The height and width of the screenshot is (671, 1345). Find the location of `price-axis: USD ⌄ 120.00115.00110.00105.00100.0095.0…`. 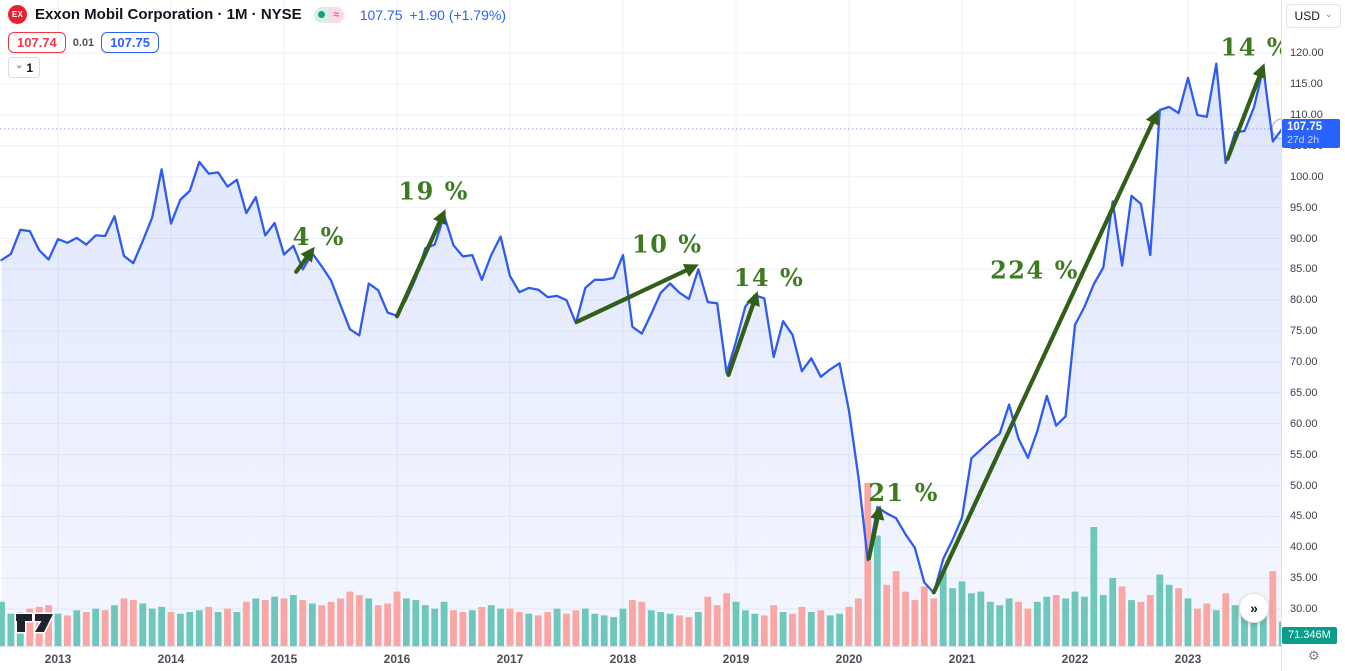

price-axis: USD ⌄ 120.00115.00110.00105.00100.0095.0… is located at coordinates (1313, 335).